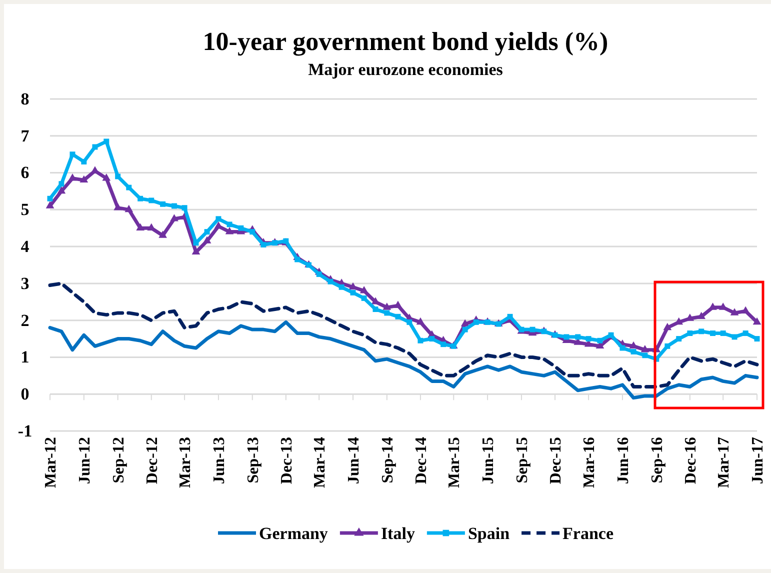 The width and height of the screenshot is (771, 573). Describe the element at coordinates (398, 533) in the screenshot. I see `legend-label: Italy` at that location.